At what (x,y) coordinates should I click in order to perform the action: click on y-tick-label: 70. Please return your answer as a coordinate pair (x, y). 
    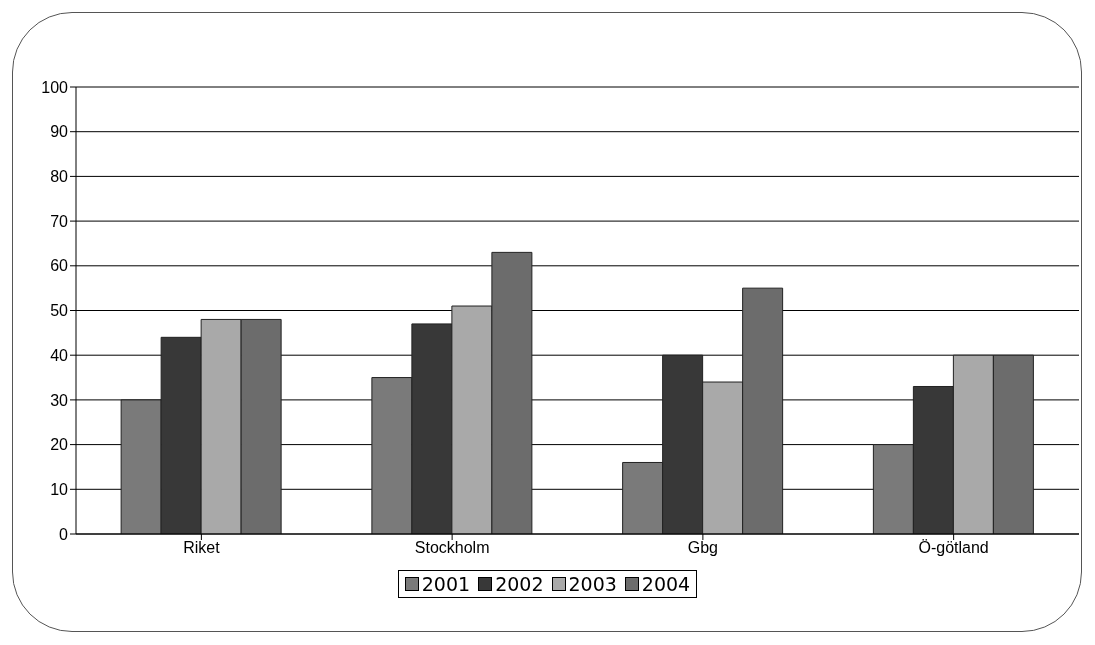
    Looking at the image, I should click on (59, 221).